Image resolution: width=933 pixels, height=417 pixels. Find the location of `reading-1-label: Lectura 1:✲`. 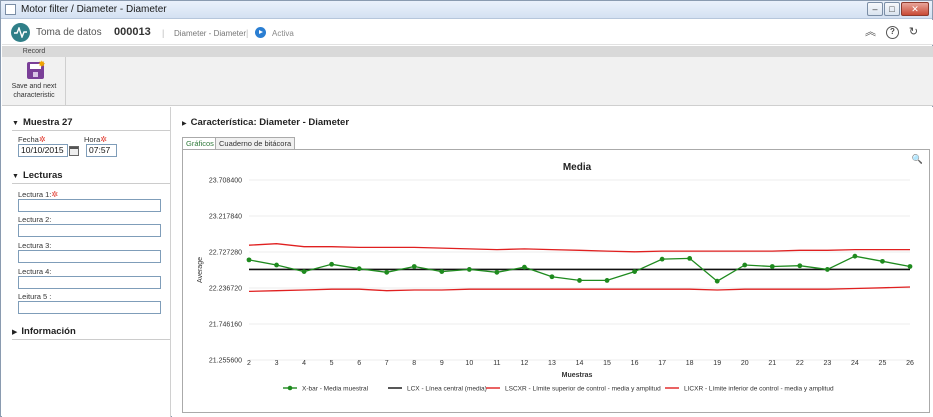

reading-1-label: Lectura 1:✲ is located at coordinates (38, 194).